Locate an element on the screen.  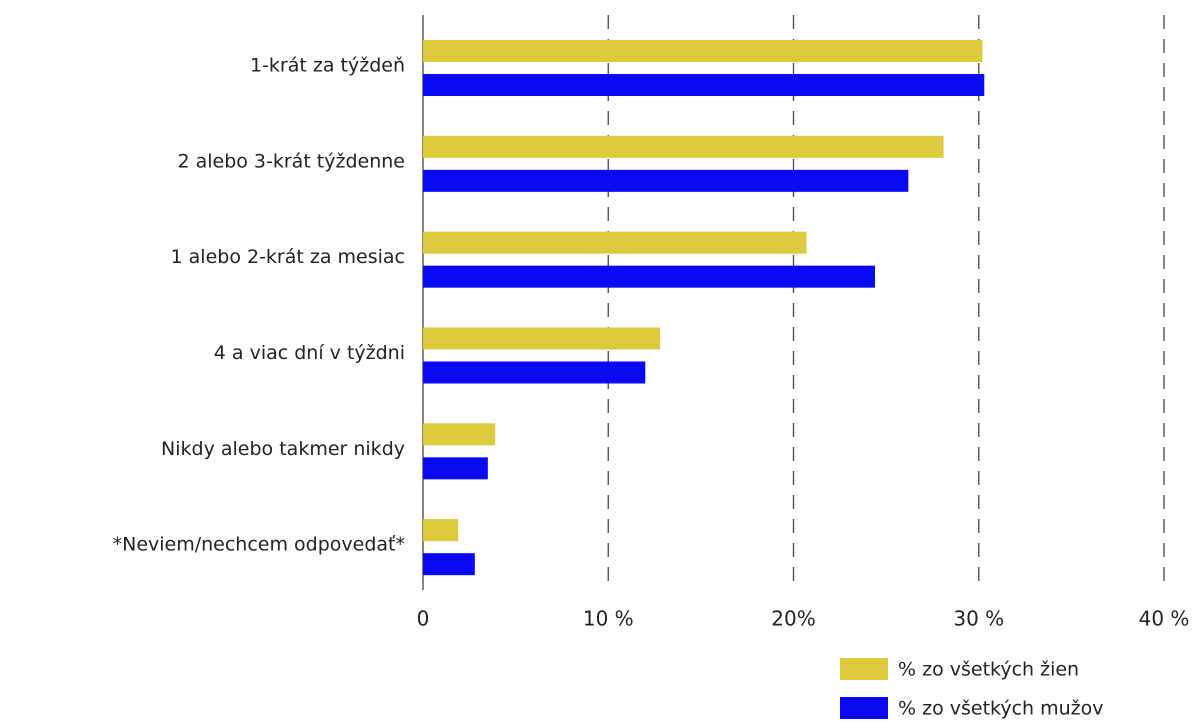
legend-label: % zo všetkých žien is located at coordinates (988, 670).